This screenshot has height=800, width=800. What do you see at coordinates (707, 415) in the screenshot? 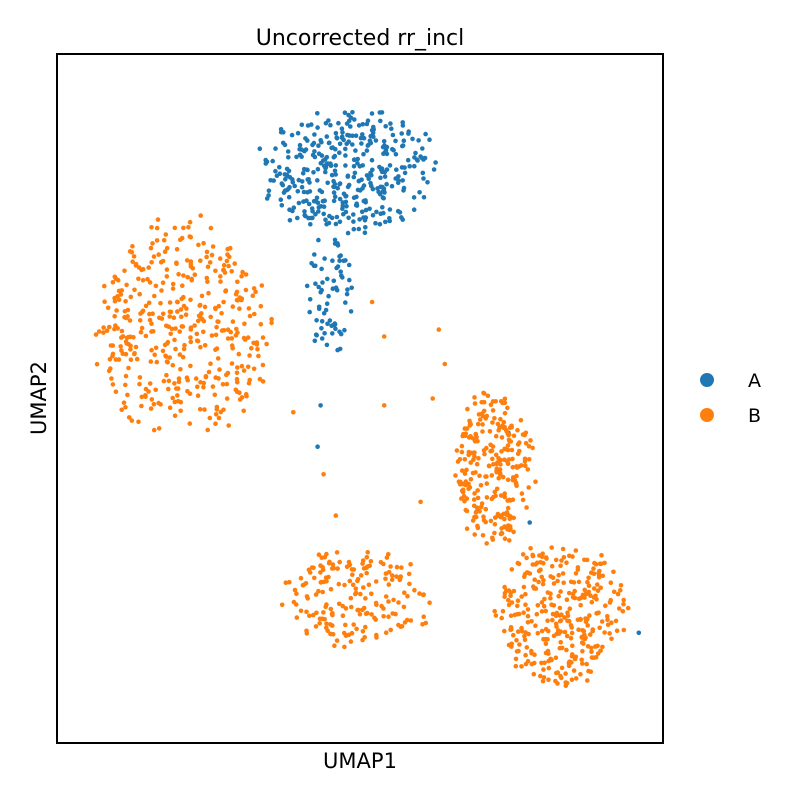
I see `legend-marker-B` at bounding box center [707, 415].